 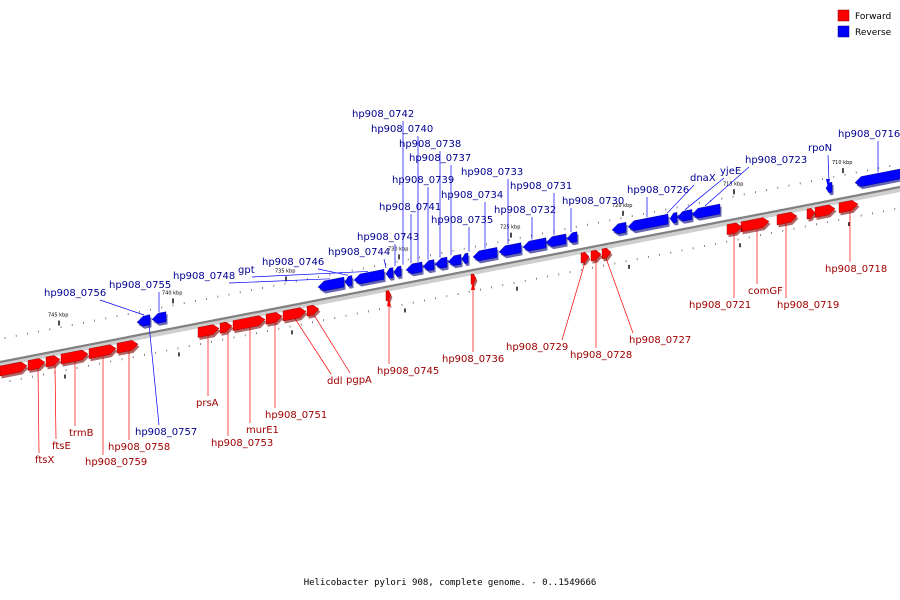 I want to click on reverse-gene-label: hp908_0755, so click(x=140, y=285).